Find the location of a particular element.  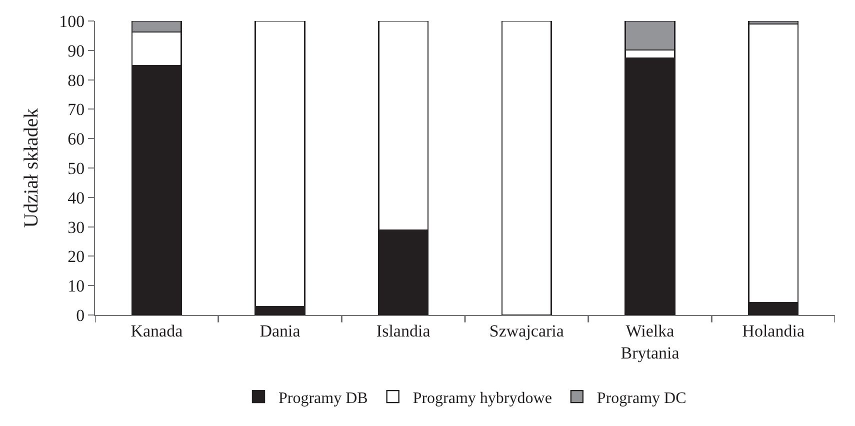

y-axis-title: Udział składek is located at coordinates (31, 168).